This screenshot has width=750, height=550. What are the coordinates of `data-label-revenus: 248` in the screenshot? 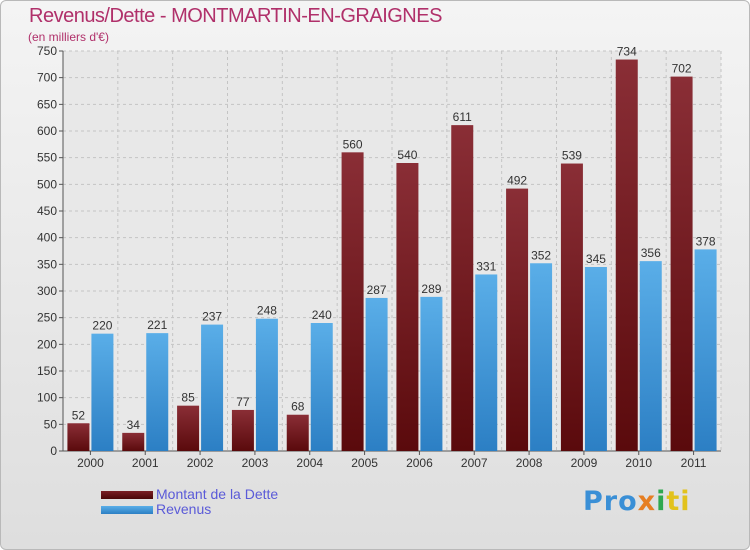 It's located at (267, 311).